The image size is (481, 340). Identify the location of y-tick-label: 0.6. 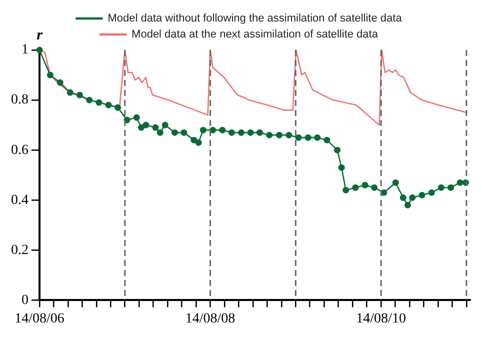
(19, 150).